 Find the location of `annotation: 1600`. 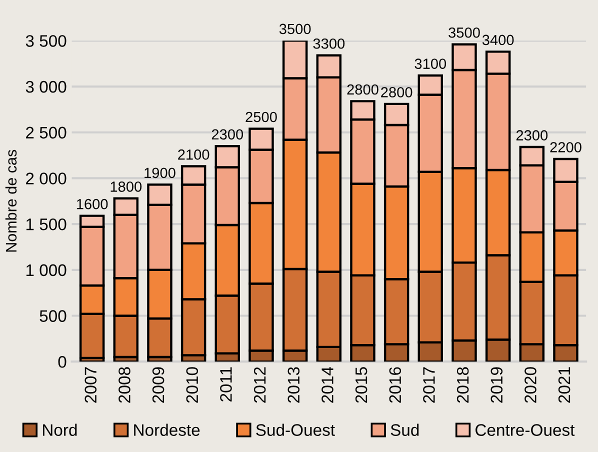

annotation: 1600 is located at coordinates (92, 204).